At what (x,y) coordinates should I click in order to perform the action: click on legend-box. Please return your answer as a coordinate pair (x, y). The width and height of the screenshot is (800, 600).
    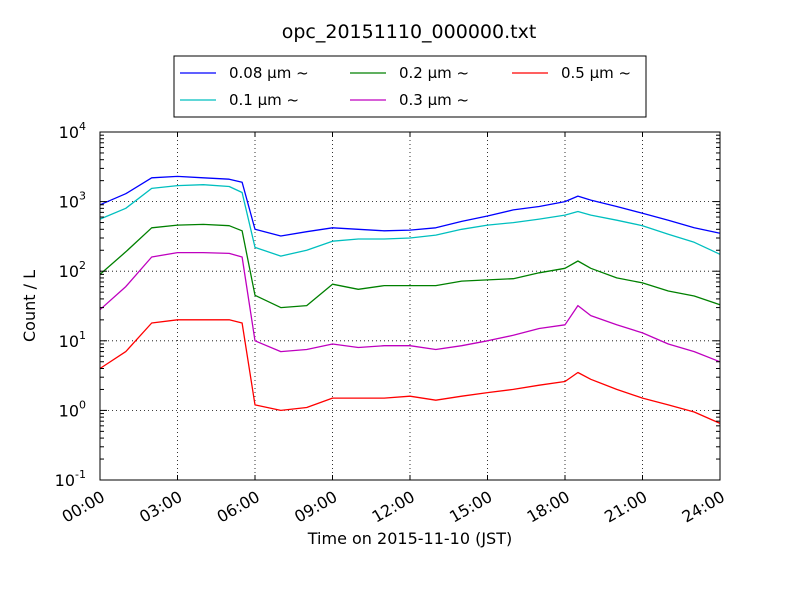
    Looking at the image, I should click on (410, 86).